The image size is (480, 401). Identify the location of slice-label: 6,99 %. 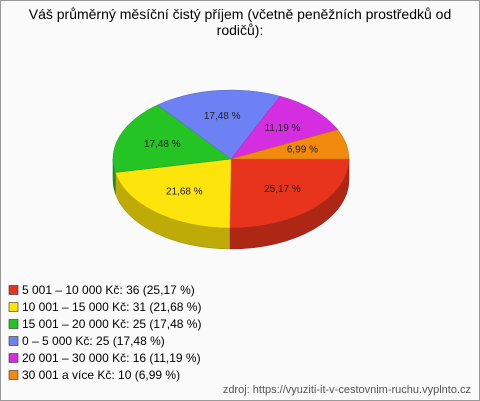
(302, 149).